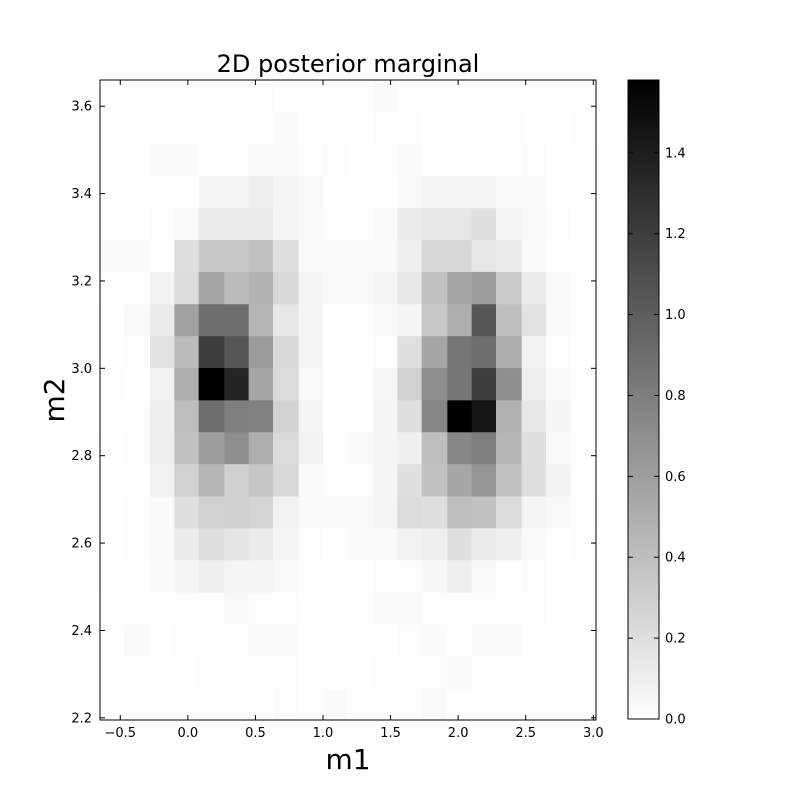 The height and width of the screenshot is (800, 800). I want to click on y-tick-label: 2.4, so click(81, 631).